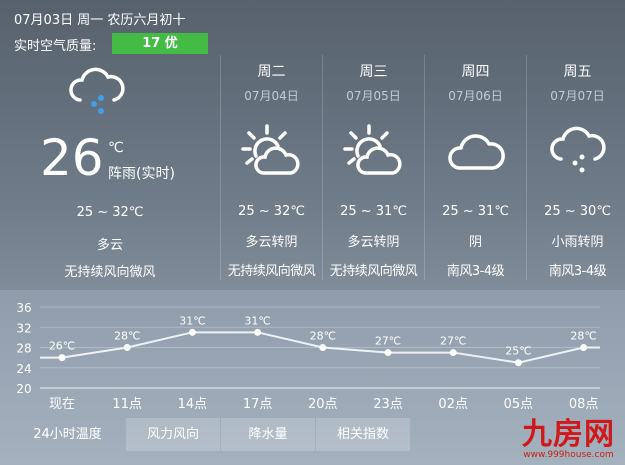  Describe the element at coordinates (568, 455) in the screenshot. I see `logo-url: www.999house.com` at that location.